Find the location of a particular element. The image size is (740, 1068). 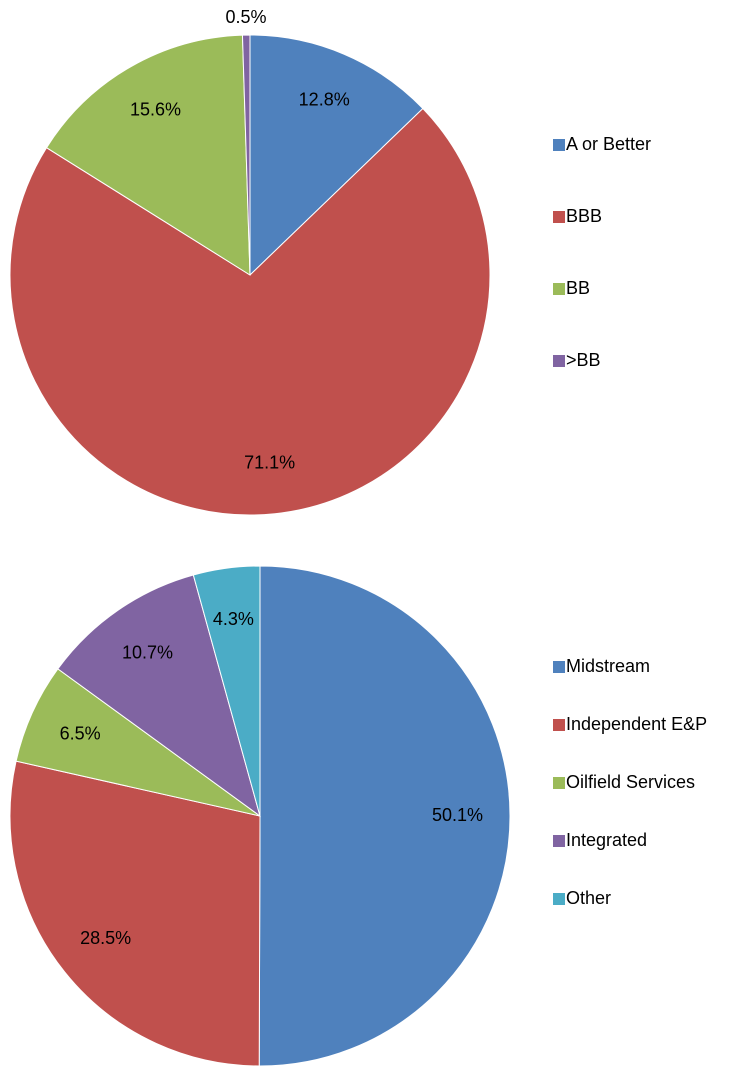

legend-label: Midstream is located at coordinates (608, 666).